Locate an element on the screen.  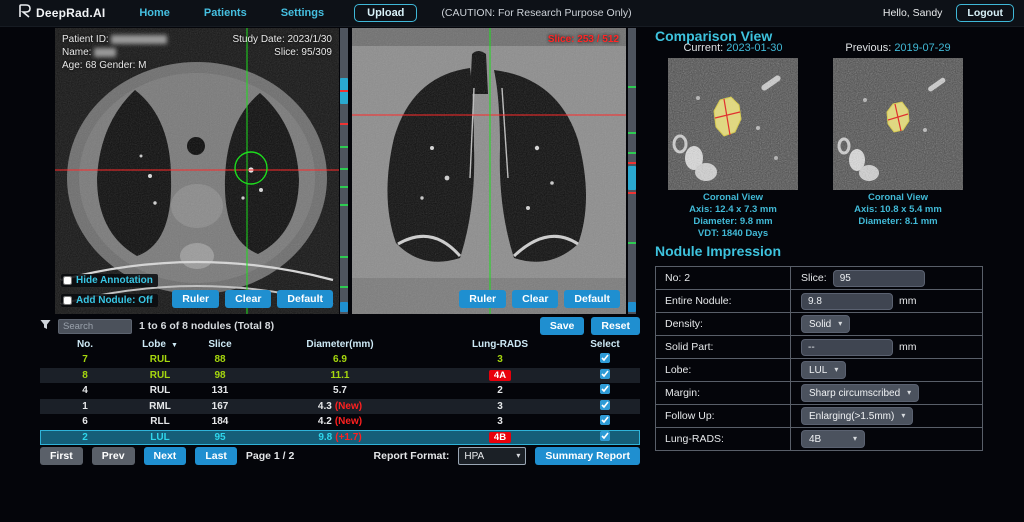
lobe-select: LUL ▾ is located at coordinates (824, 370).